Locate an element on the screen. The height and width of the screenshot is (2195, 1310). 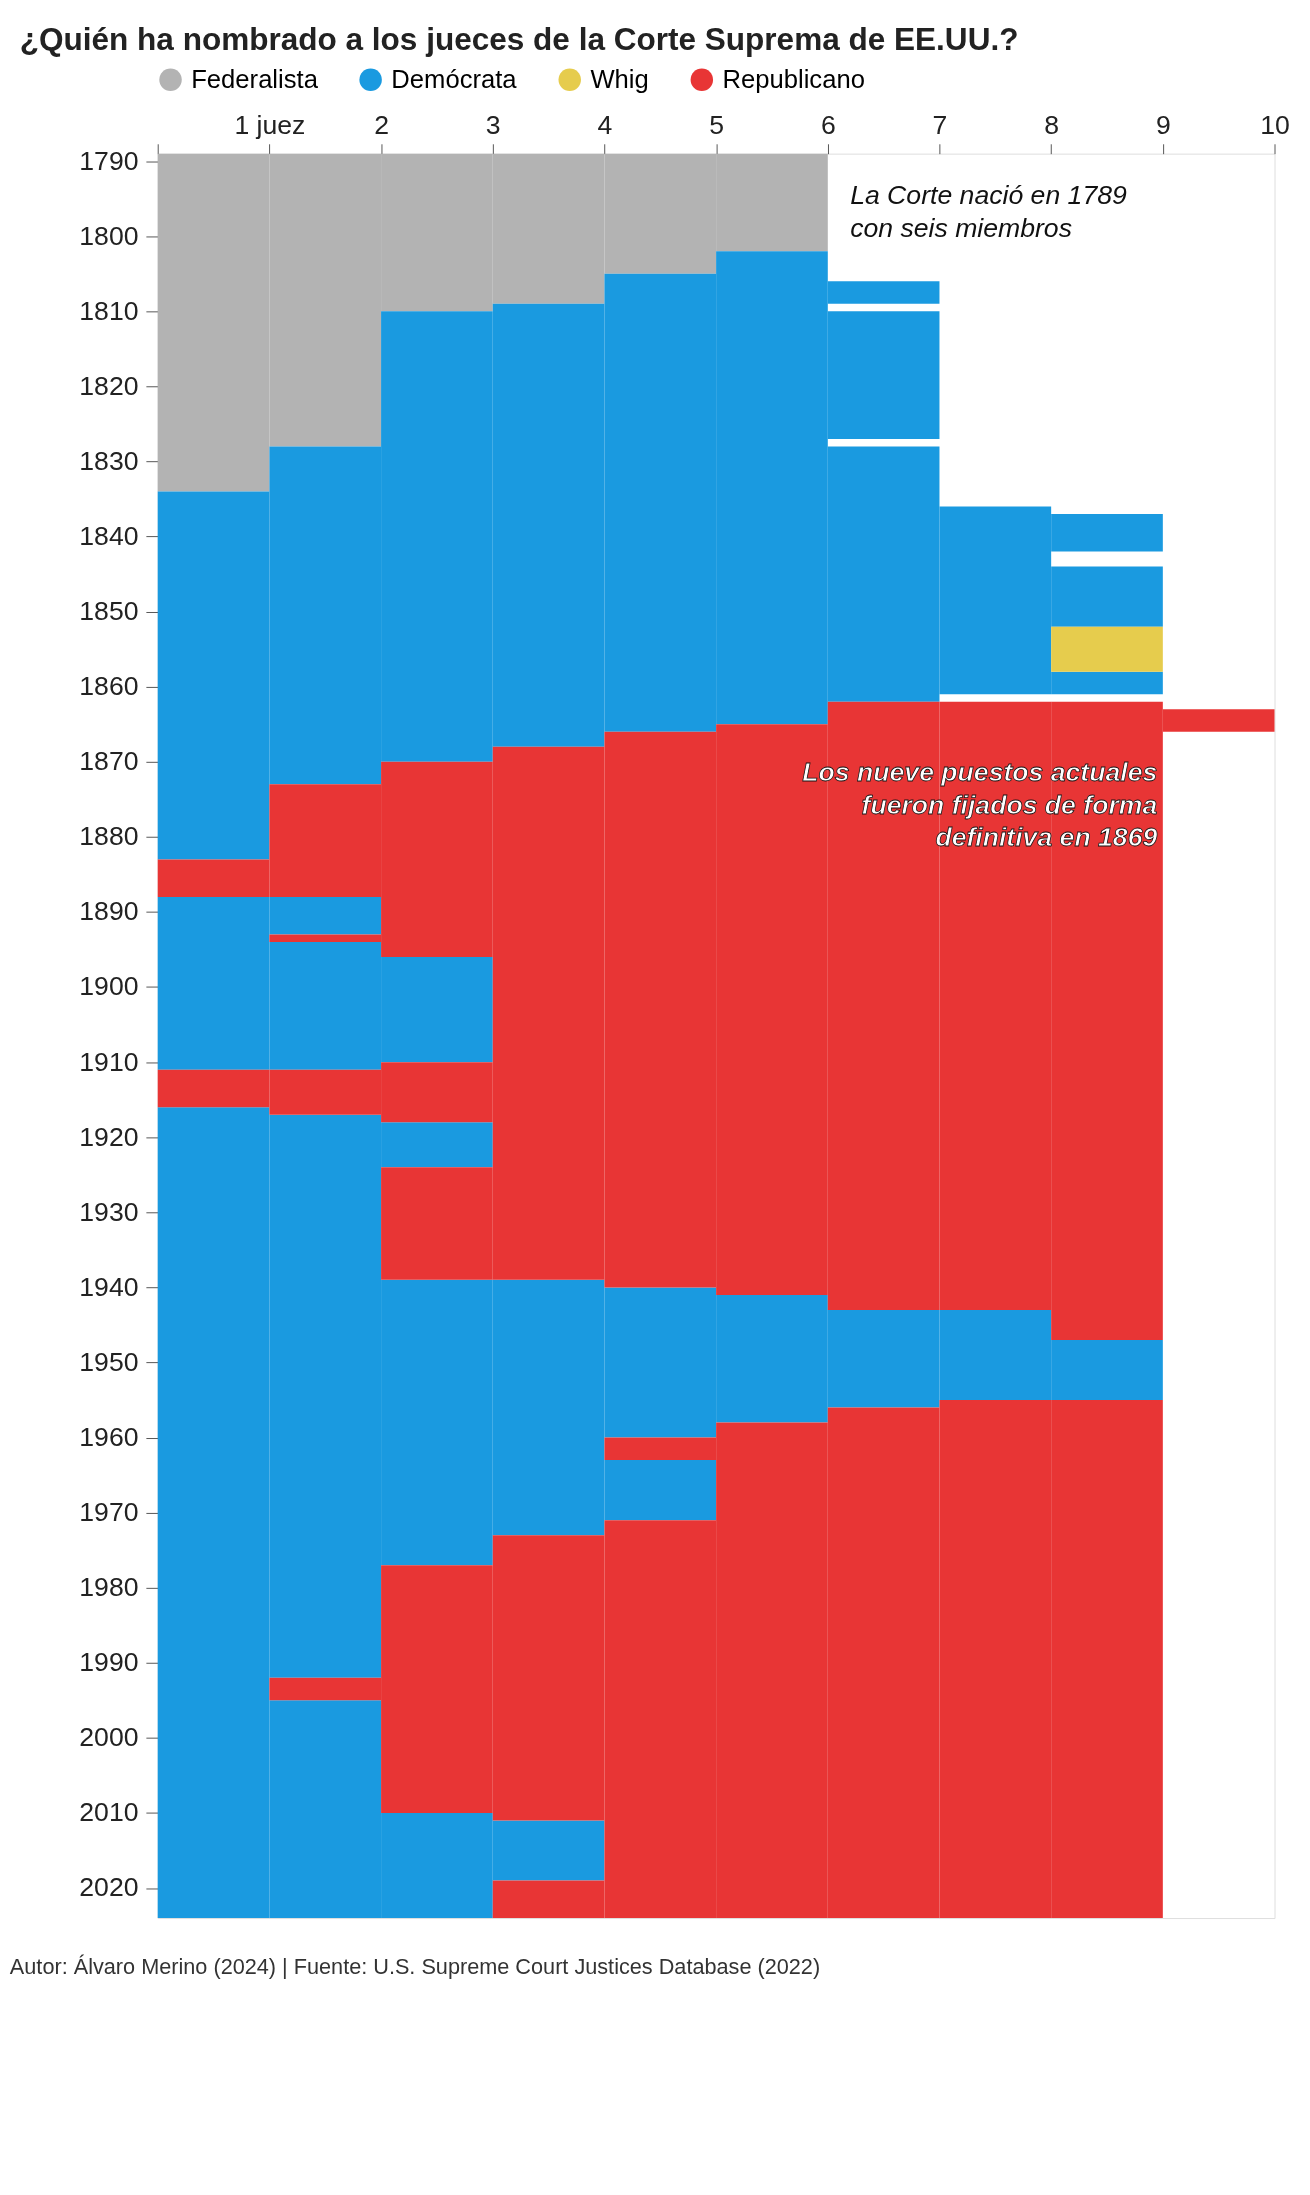
x-tick-label: 1 juez is located at coordinates (270, 125).